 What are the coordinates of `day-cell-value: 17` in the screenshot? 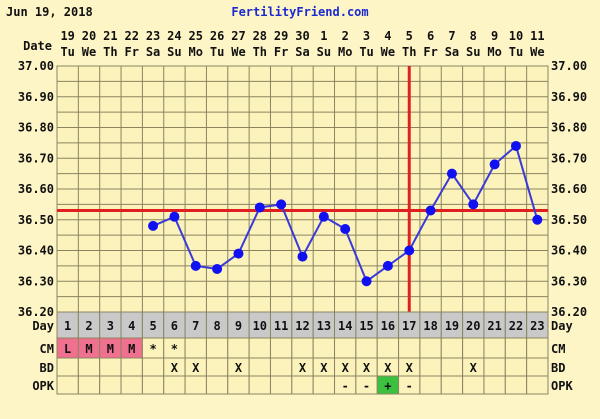 It's located at (409, 326).